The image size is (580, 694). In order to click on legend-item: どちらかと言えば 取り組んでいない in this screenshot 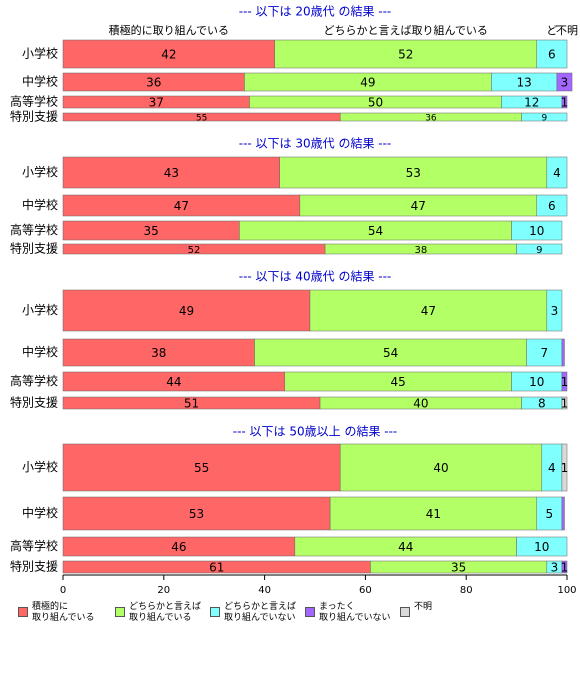, I will do `click(253, 613)`.